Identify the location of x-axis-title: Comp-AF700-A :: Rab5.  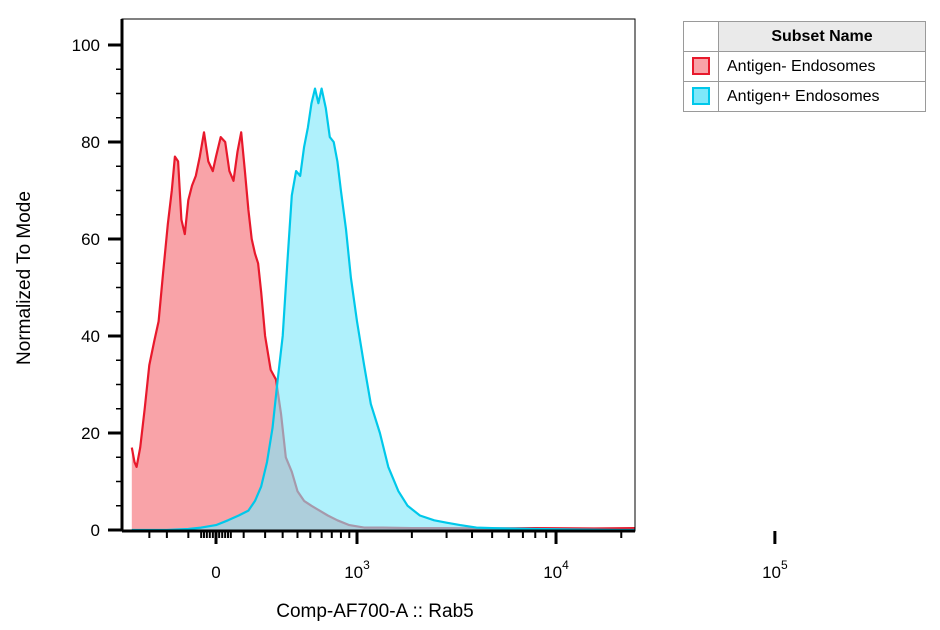
(374, 611).